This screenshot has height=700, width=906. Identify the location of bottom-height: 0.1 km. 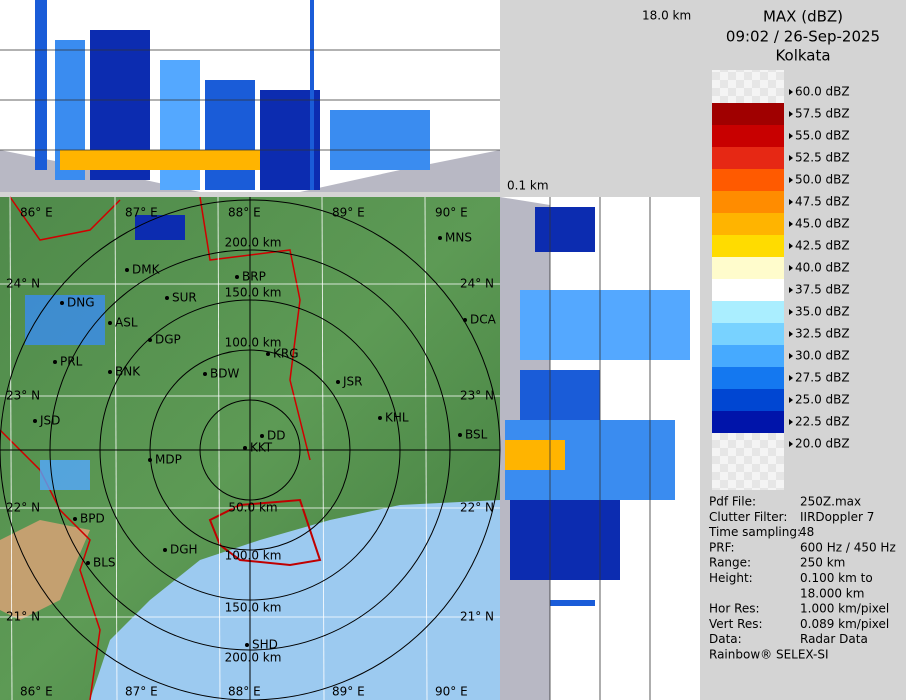
(528, 186).